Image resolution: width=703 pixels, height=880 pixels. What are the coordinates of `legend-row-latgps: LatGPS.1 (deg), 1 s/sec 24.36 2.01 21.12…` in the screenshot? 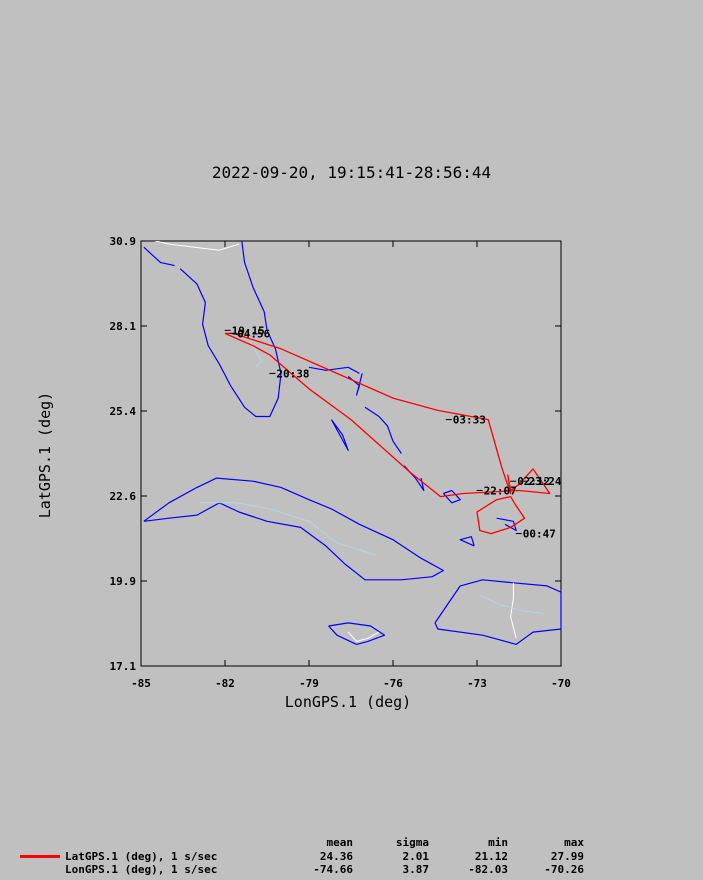 It's located at (351, 856).